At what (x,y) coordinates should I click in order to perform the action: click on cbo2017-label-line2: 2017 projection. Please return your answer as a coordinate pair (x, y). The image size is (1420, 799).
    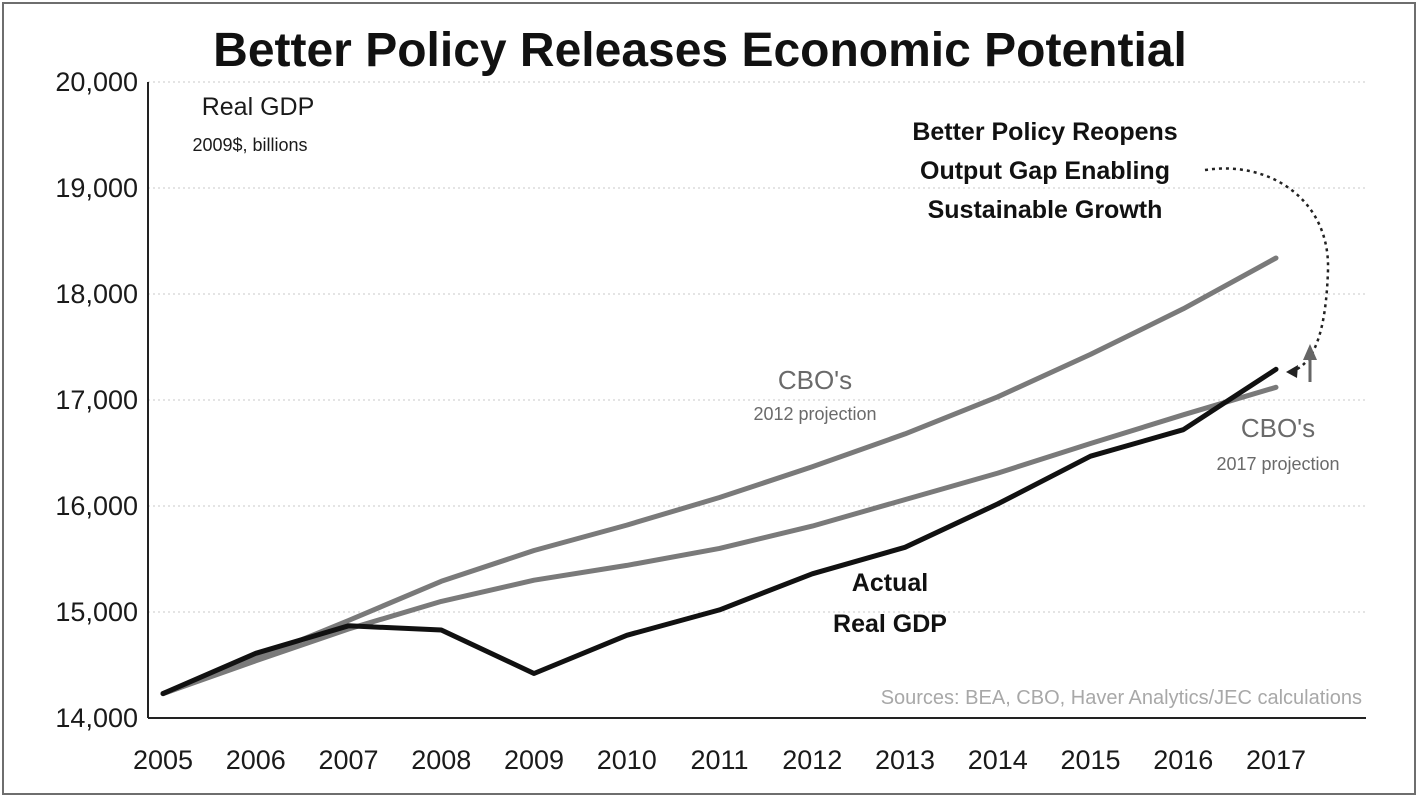
    Looking at the image, I should click on (1277, 464).